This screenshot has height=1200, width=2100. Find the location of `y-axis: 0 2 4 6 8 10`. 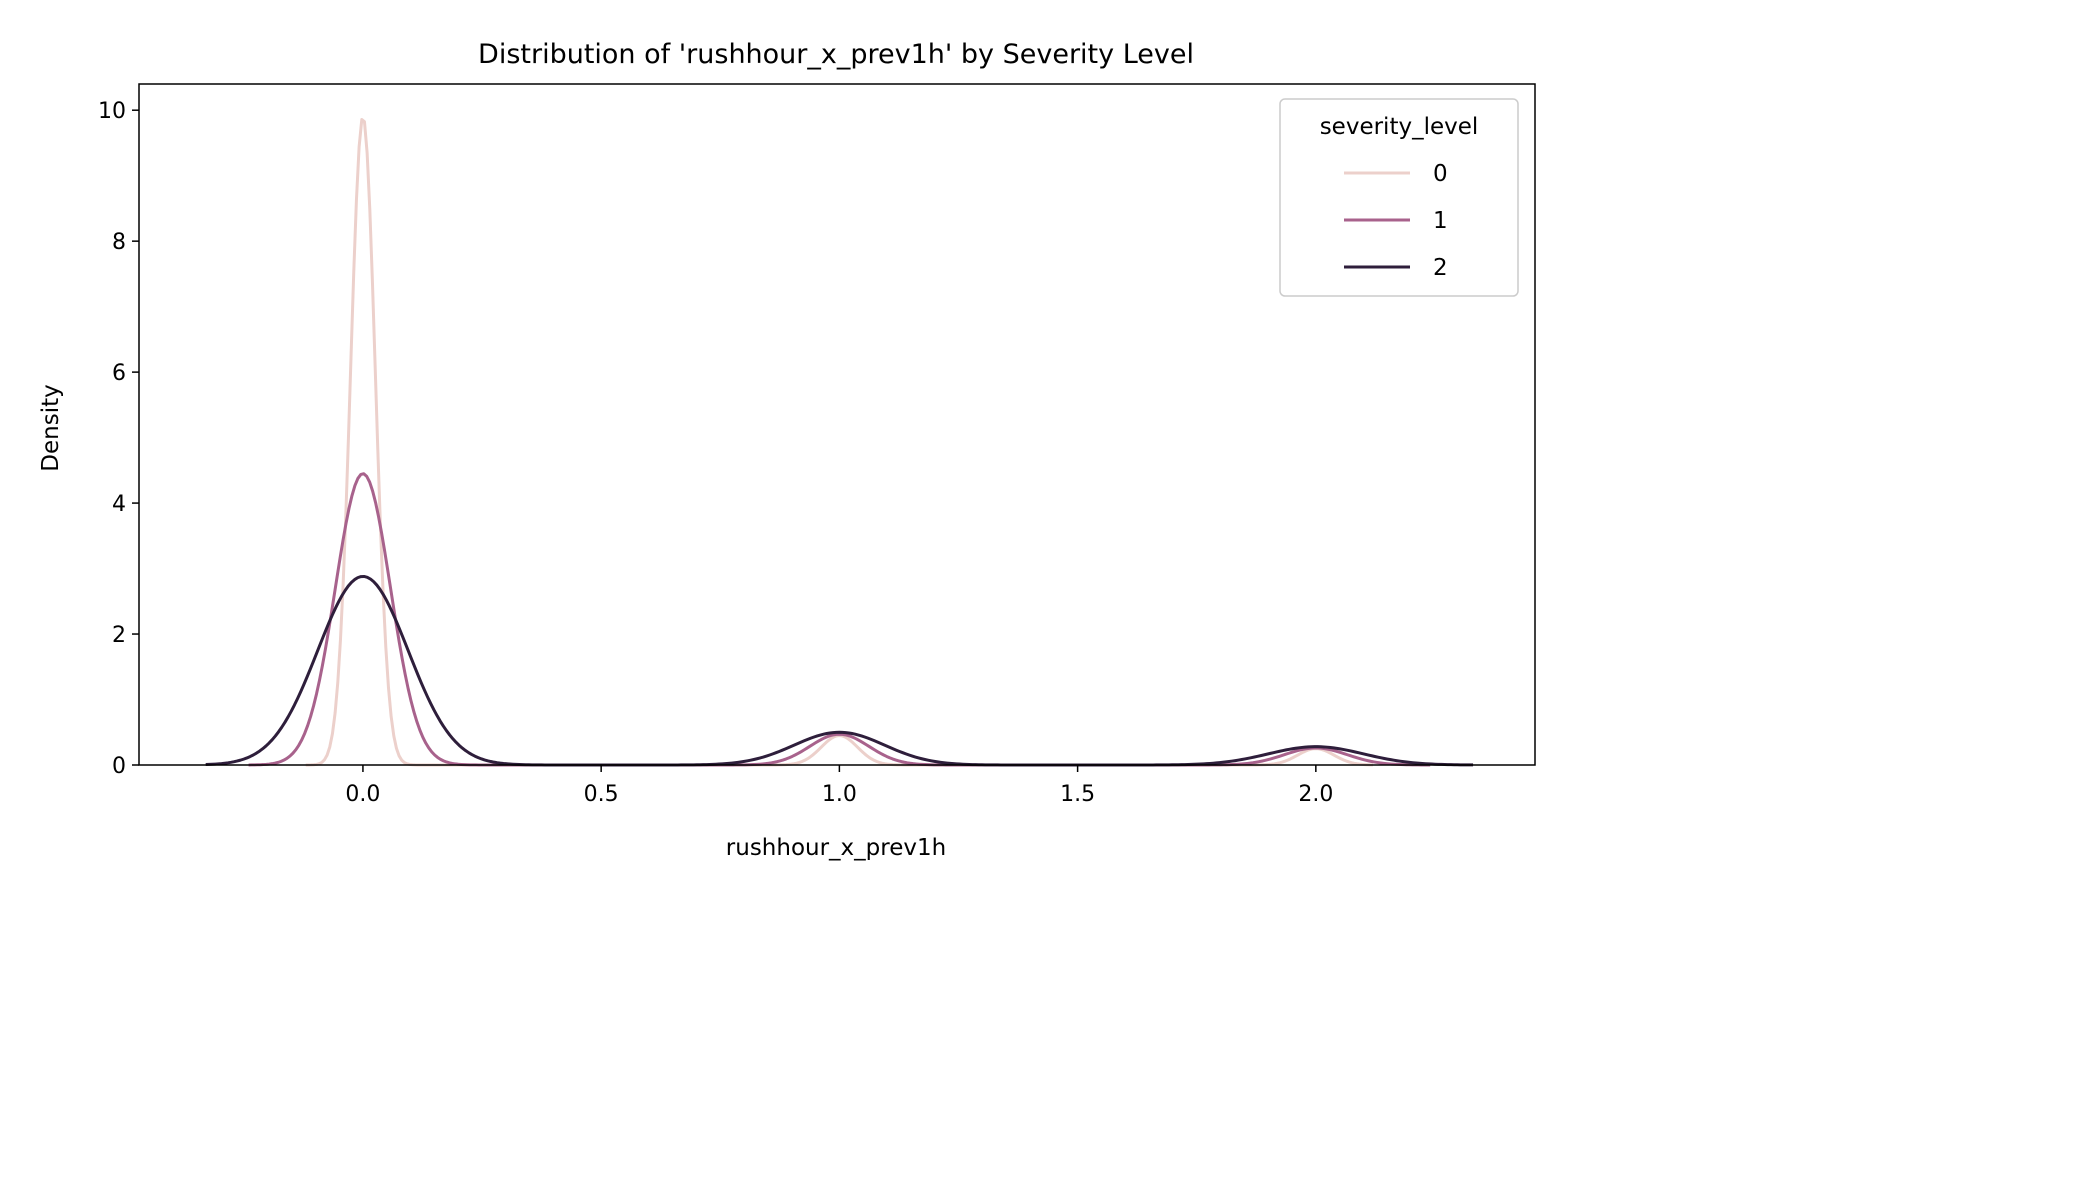

y-axis: 0 2 4 6 8 10 is located at coordinates (118, 439).